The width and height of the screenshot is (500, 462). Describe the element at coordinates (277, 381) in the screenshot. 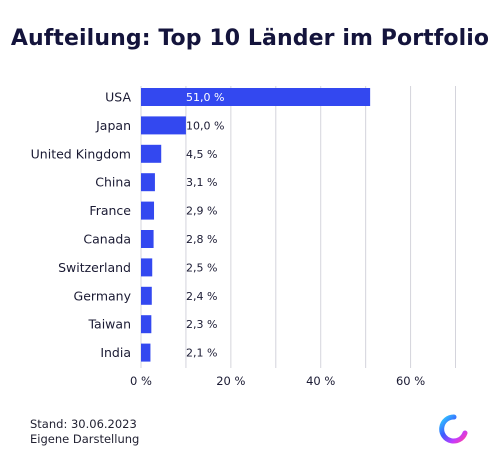

I see `x-tick-labels: 0 % 20 % 40 % 60 %` at that location.